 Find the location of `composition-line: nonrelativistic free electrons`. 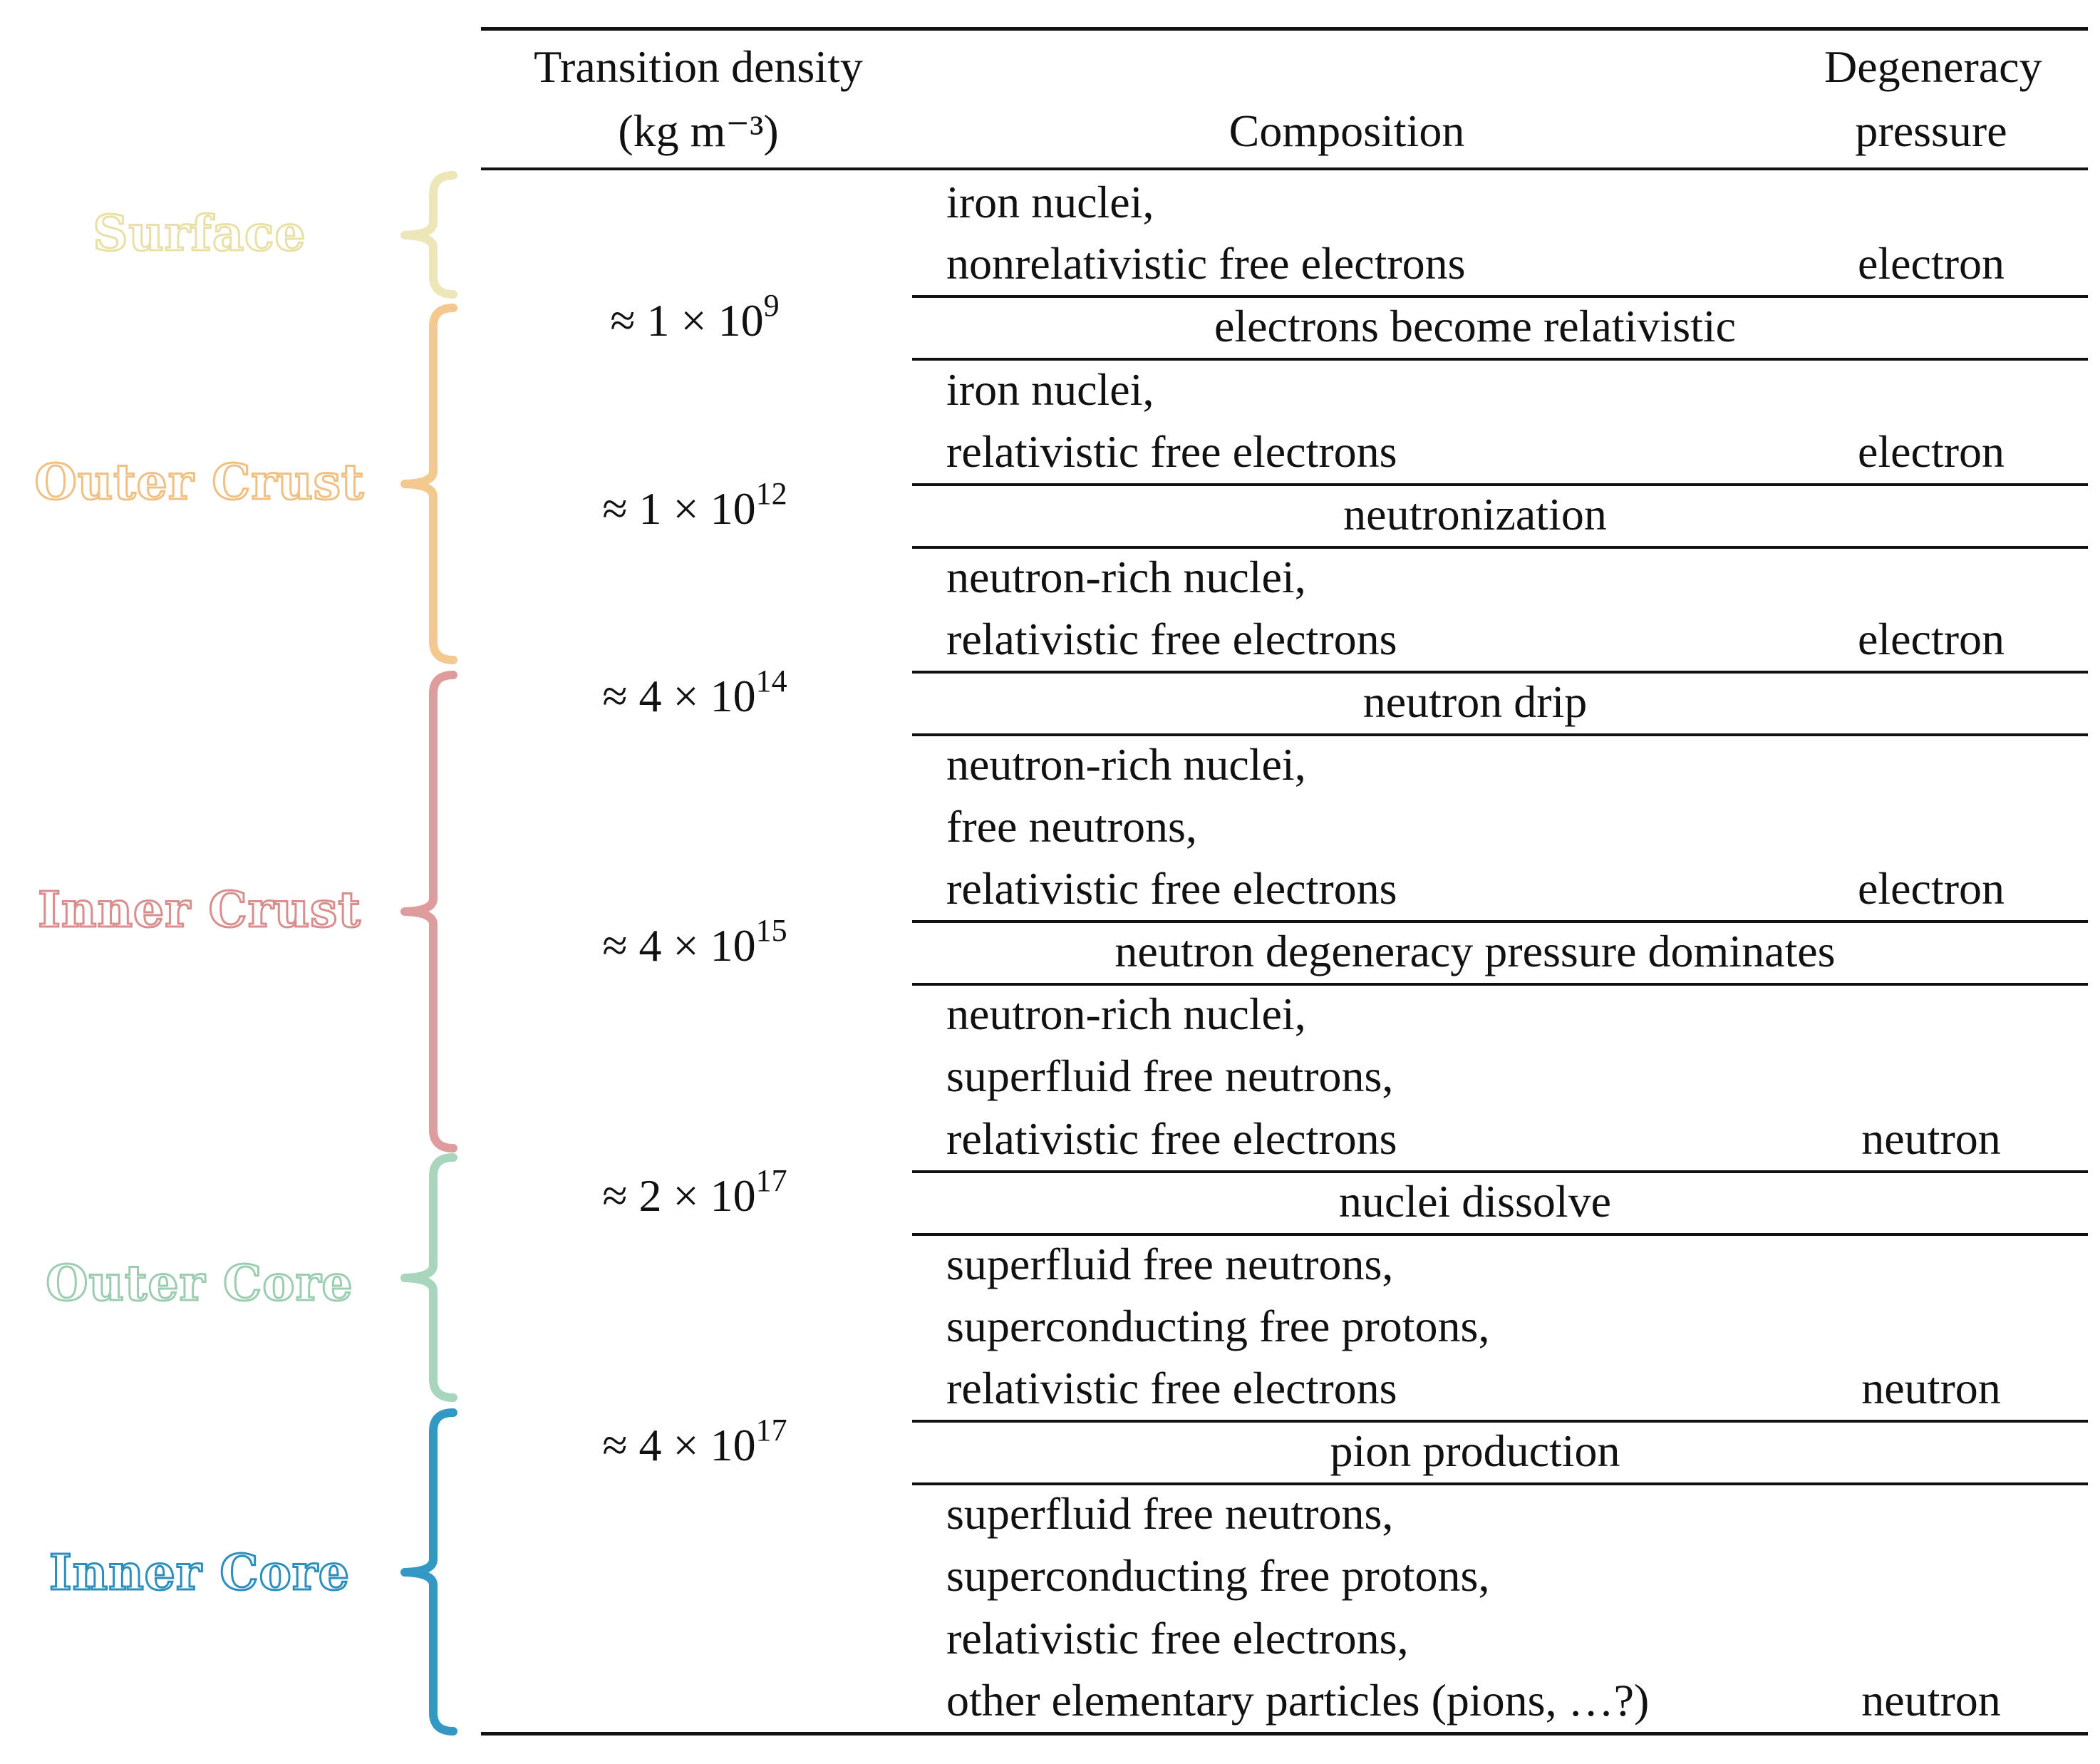

composition-line: nonrelativistic free electrons is located at coordinates (1206, 264).